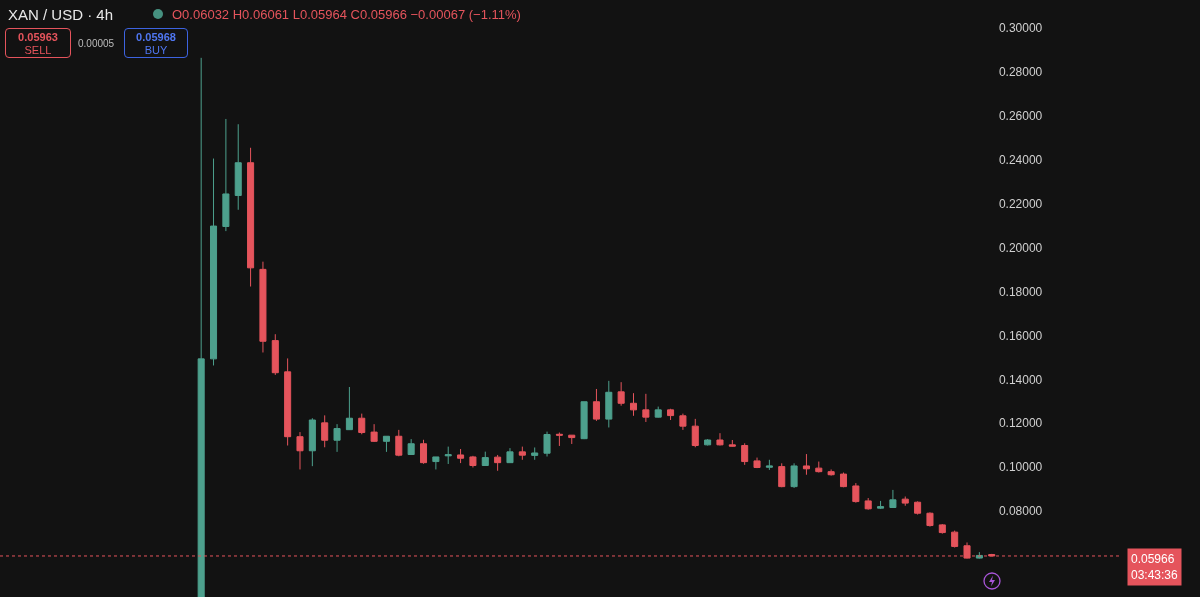  What do you see at coordinates (38, 50) in the screenshot?
I see `text: SELL` at bounding box center [38, 50].